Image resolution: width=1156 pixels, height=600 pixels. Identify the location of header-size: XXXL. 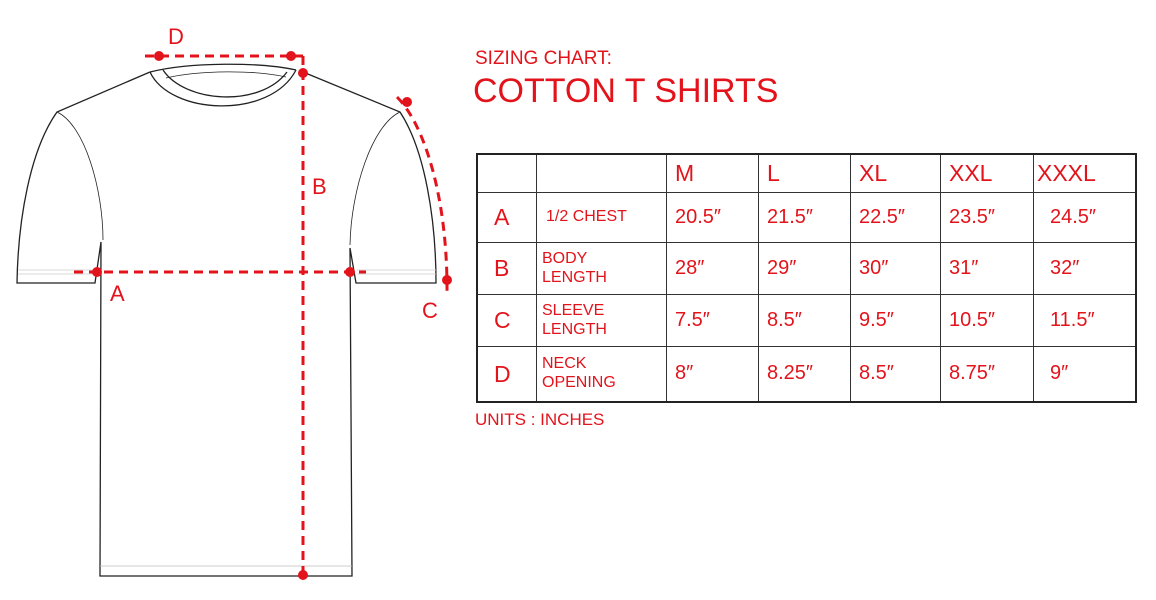
(1085, 173).